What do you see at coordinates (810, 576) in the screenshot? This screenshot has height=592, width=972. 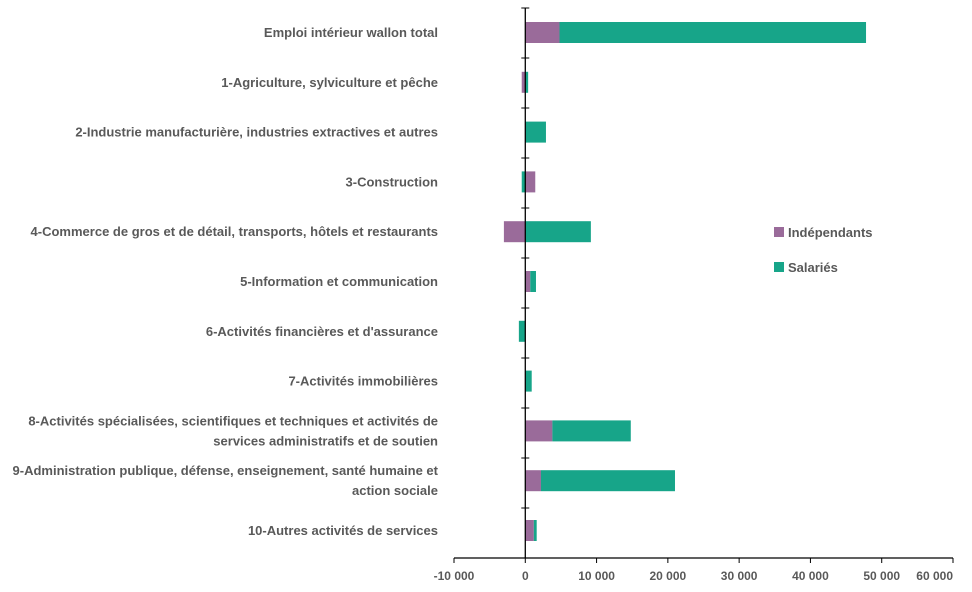 I see `x-tick-label: 40 000` at bounding box center [810, 576].